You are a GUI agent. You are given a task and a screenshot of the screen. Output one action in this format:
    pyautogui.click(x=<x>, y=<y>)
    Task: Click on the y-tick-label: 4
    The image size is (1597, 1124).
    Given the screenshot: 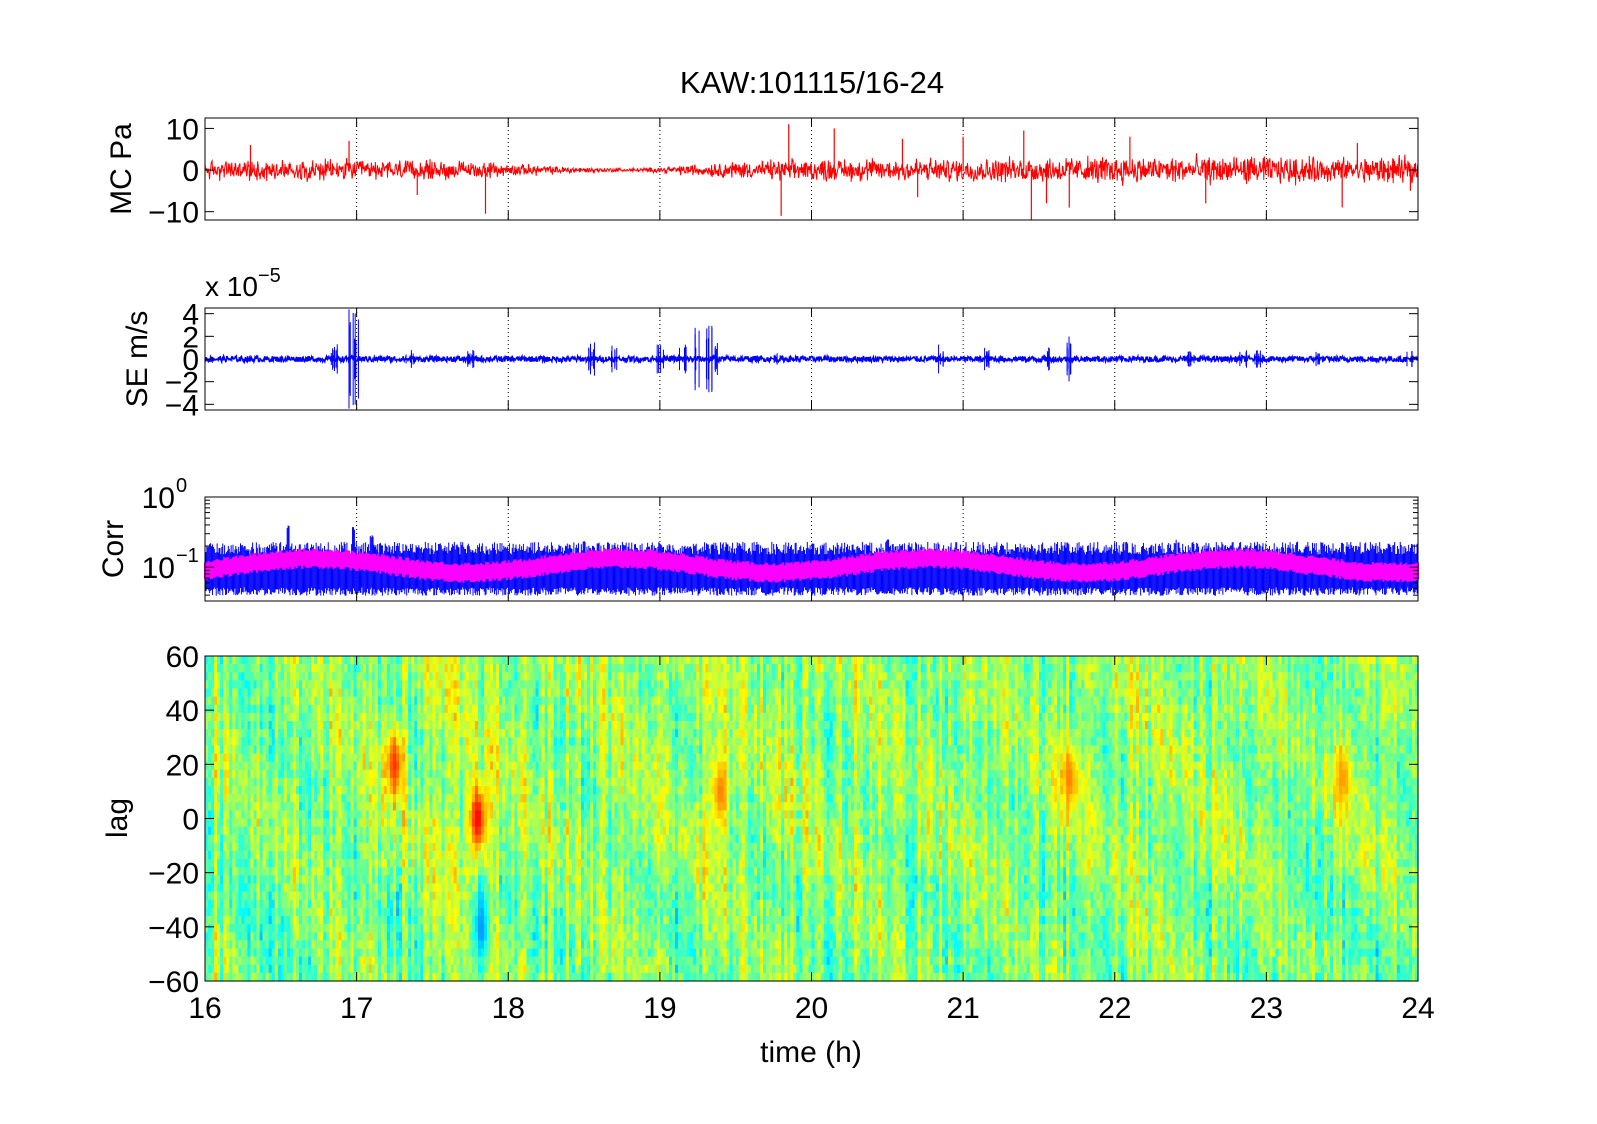 What is the action you would take?
    pyautogui.click(x=190, y=315)
    